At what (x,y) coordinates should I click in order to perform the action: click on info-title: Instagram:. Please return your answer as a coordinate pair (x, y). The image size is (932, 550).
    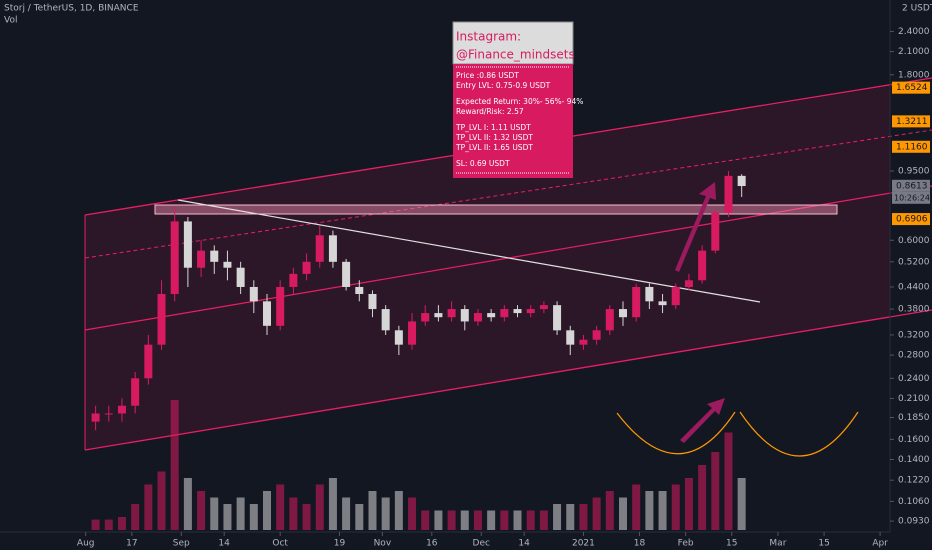
    Looking at the image, I should click on (488, 37).